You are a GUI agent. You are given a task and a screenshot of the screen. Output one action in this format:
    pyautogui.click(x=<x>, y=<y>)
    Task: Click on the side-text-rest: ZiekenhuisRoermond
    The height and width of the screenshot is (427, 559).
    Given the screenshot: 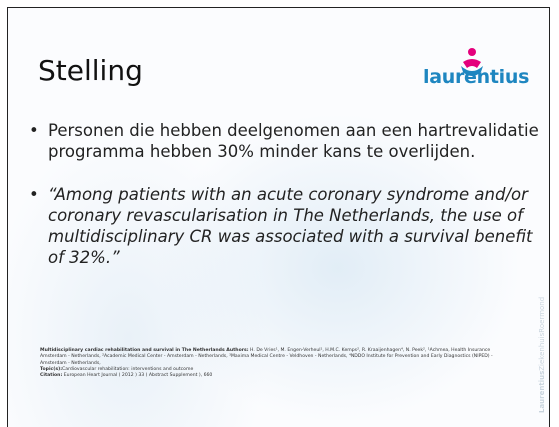 What is the action you would take?
    pyautogui.click(x=542, y=333)
    